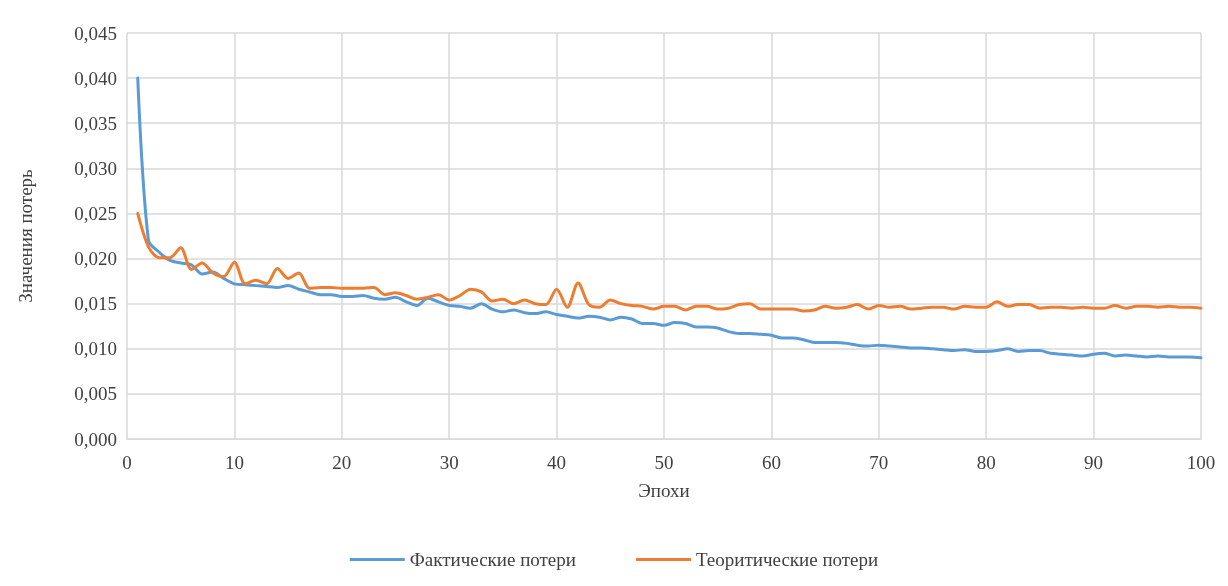  I want to click on x-tick-label: 100, so click(1201, 462).